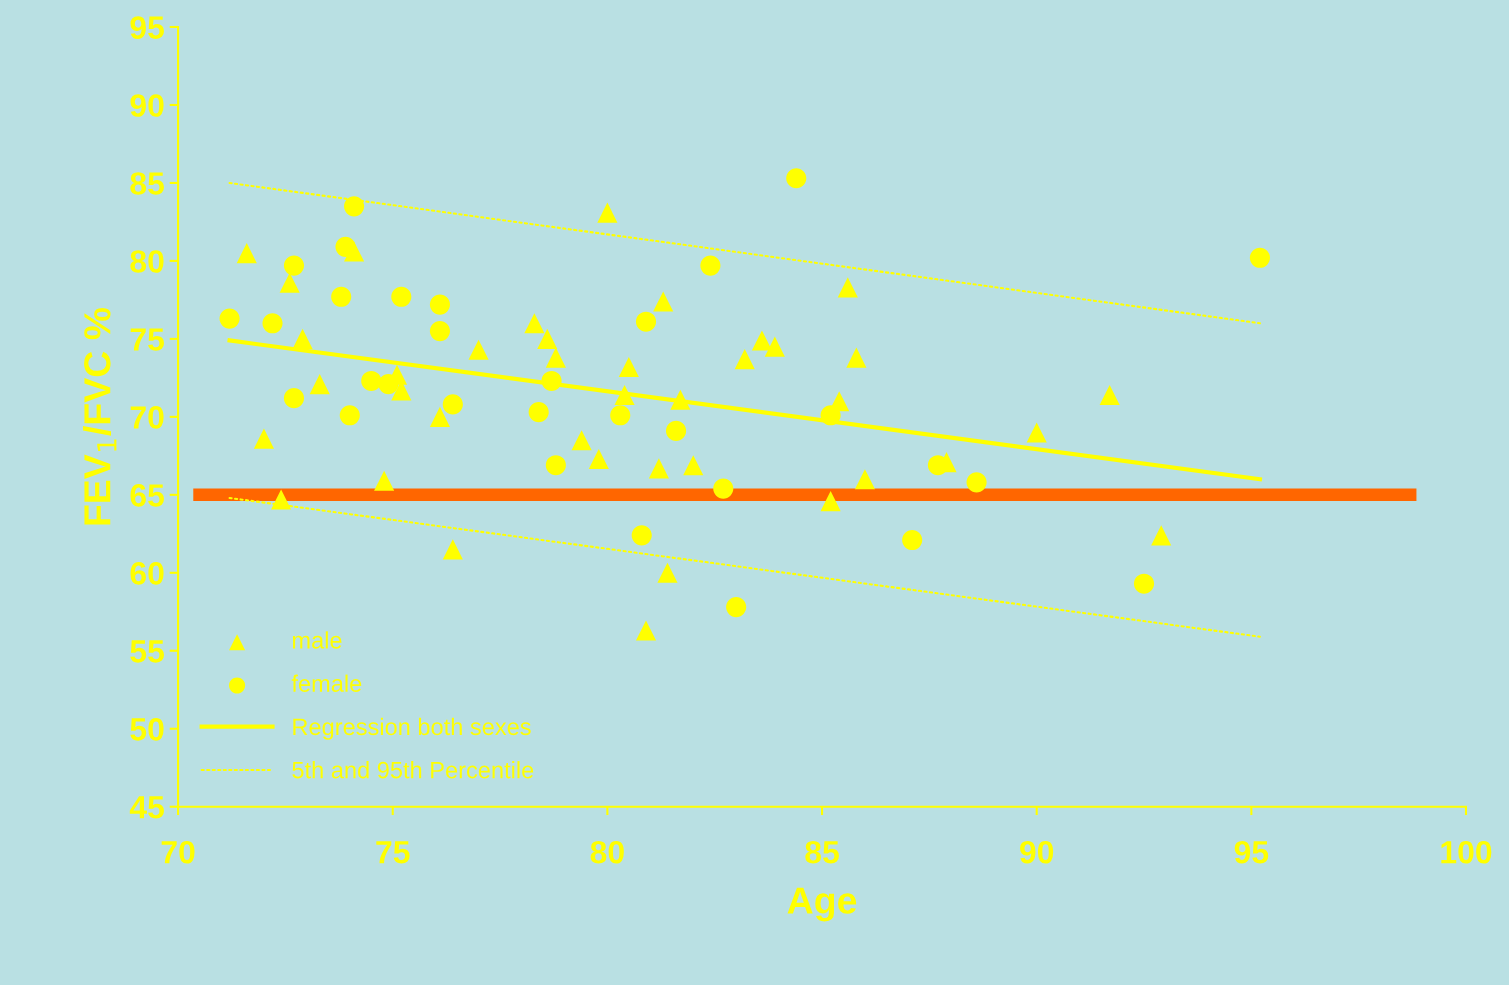  What do you see at coordinates (147, 27) in the screenshot?
I see `y-tick-label: 95` at bounding box center [147, 27].